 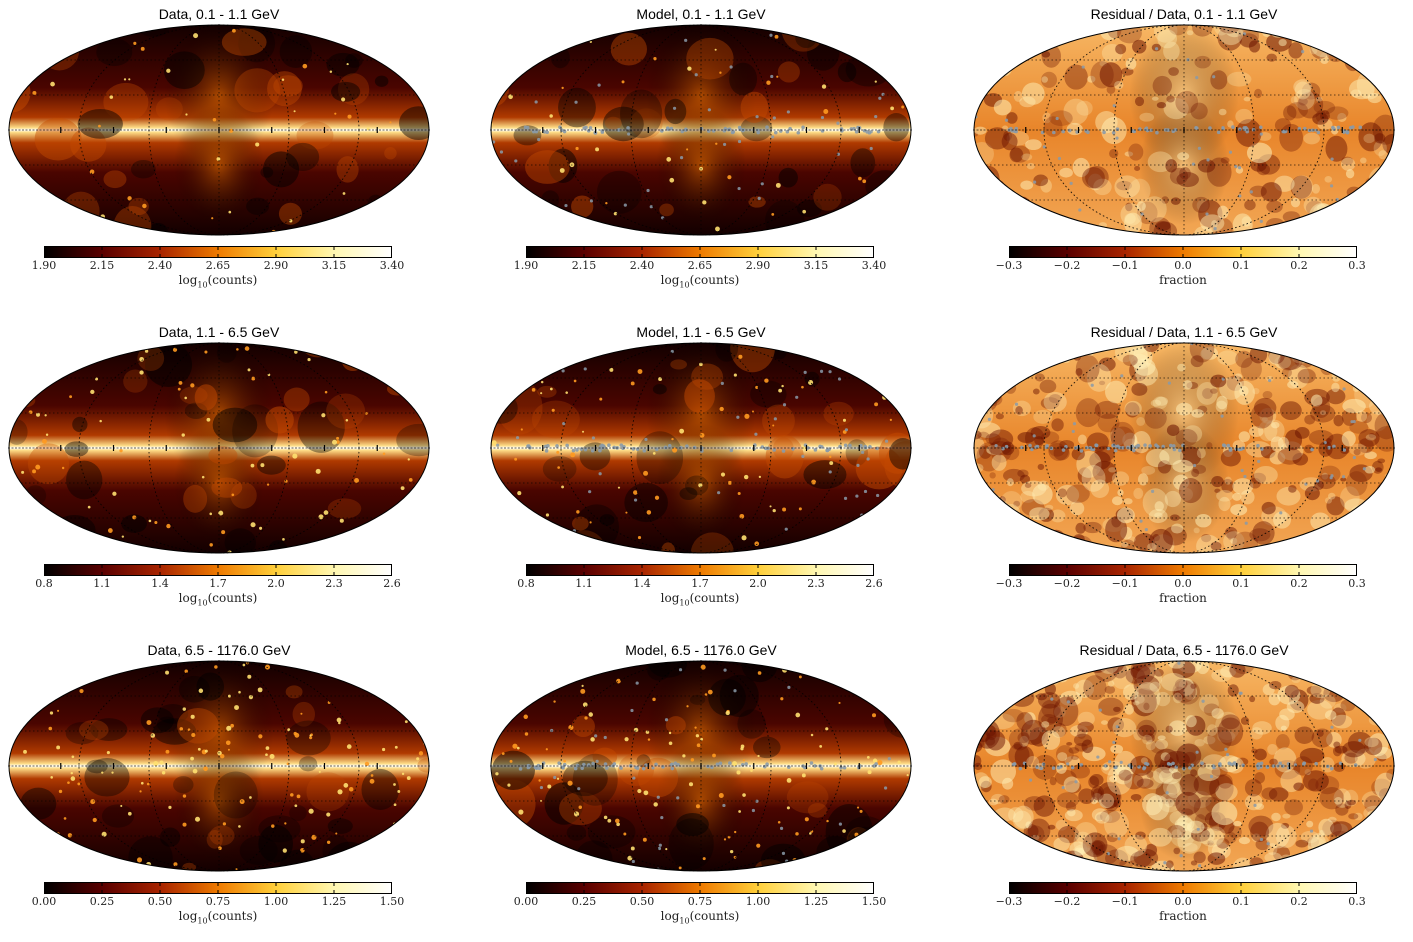 What do you see at coordinates (701, 332) in the screenshot?
I see `panel-title: Model, 1.1 - 6.5 GeV` at bounding box center [701, 332].